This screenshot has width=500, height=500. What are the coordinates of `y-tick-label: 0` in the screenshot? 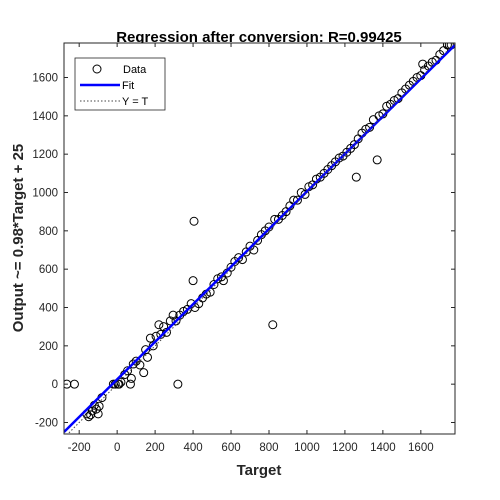 It's located at (55, 385).